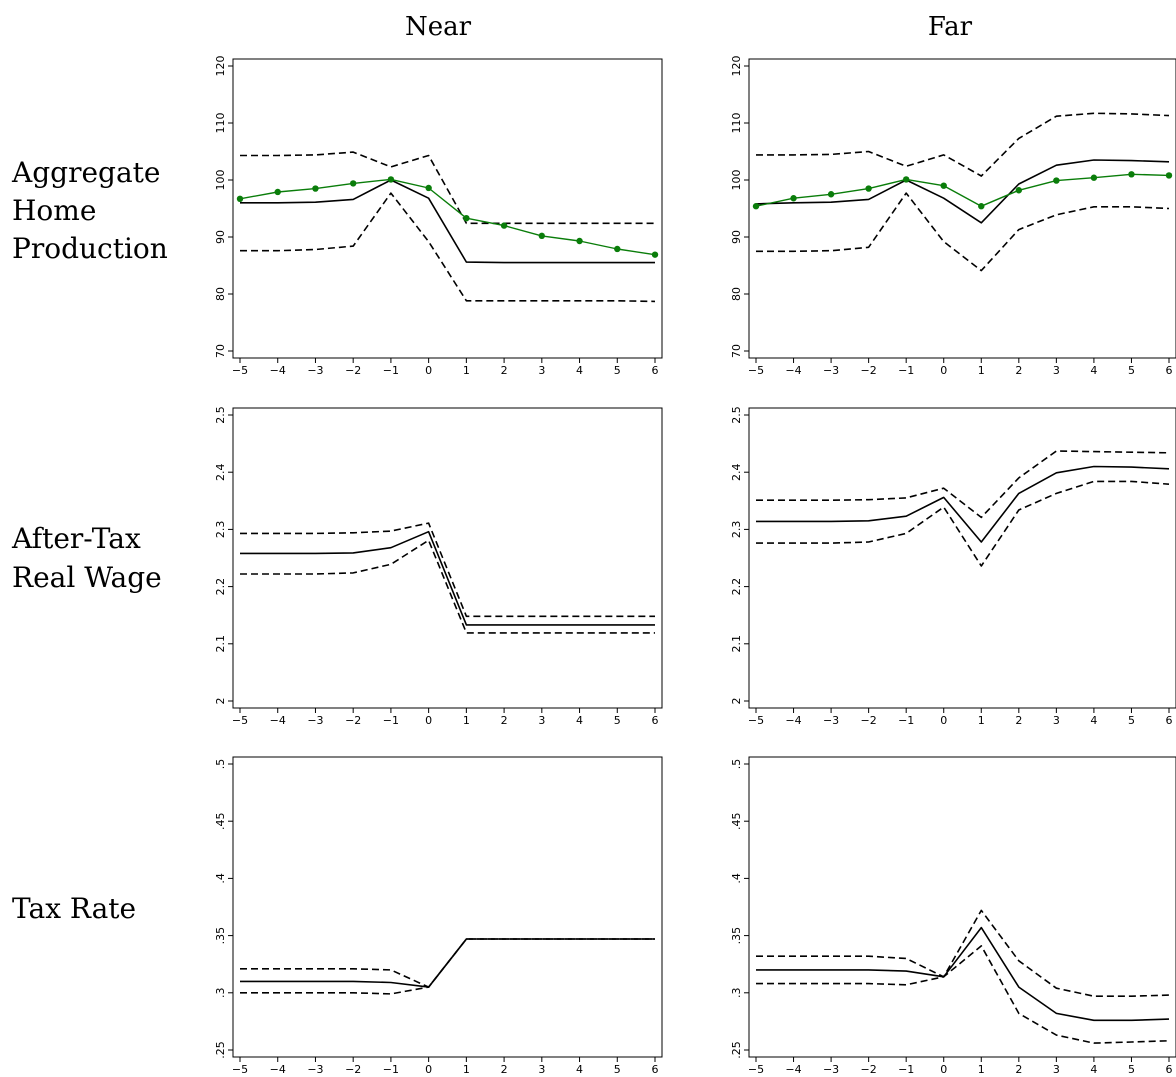  Describe the element at coordinates (220, 764) in the screenshot. I see `y-tick-label: .5` at that location.